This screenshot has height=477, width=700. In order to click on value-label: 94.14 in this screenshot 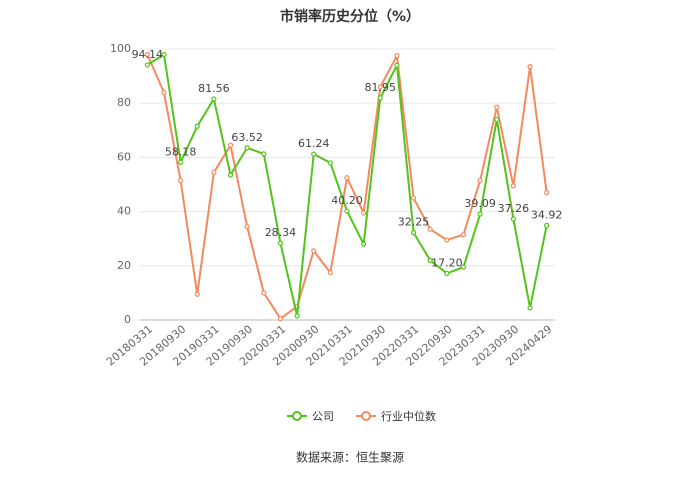, I will do `click(148, 54)`.